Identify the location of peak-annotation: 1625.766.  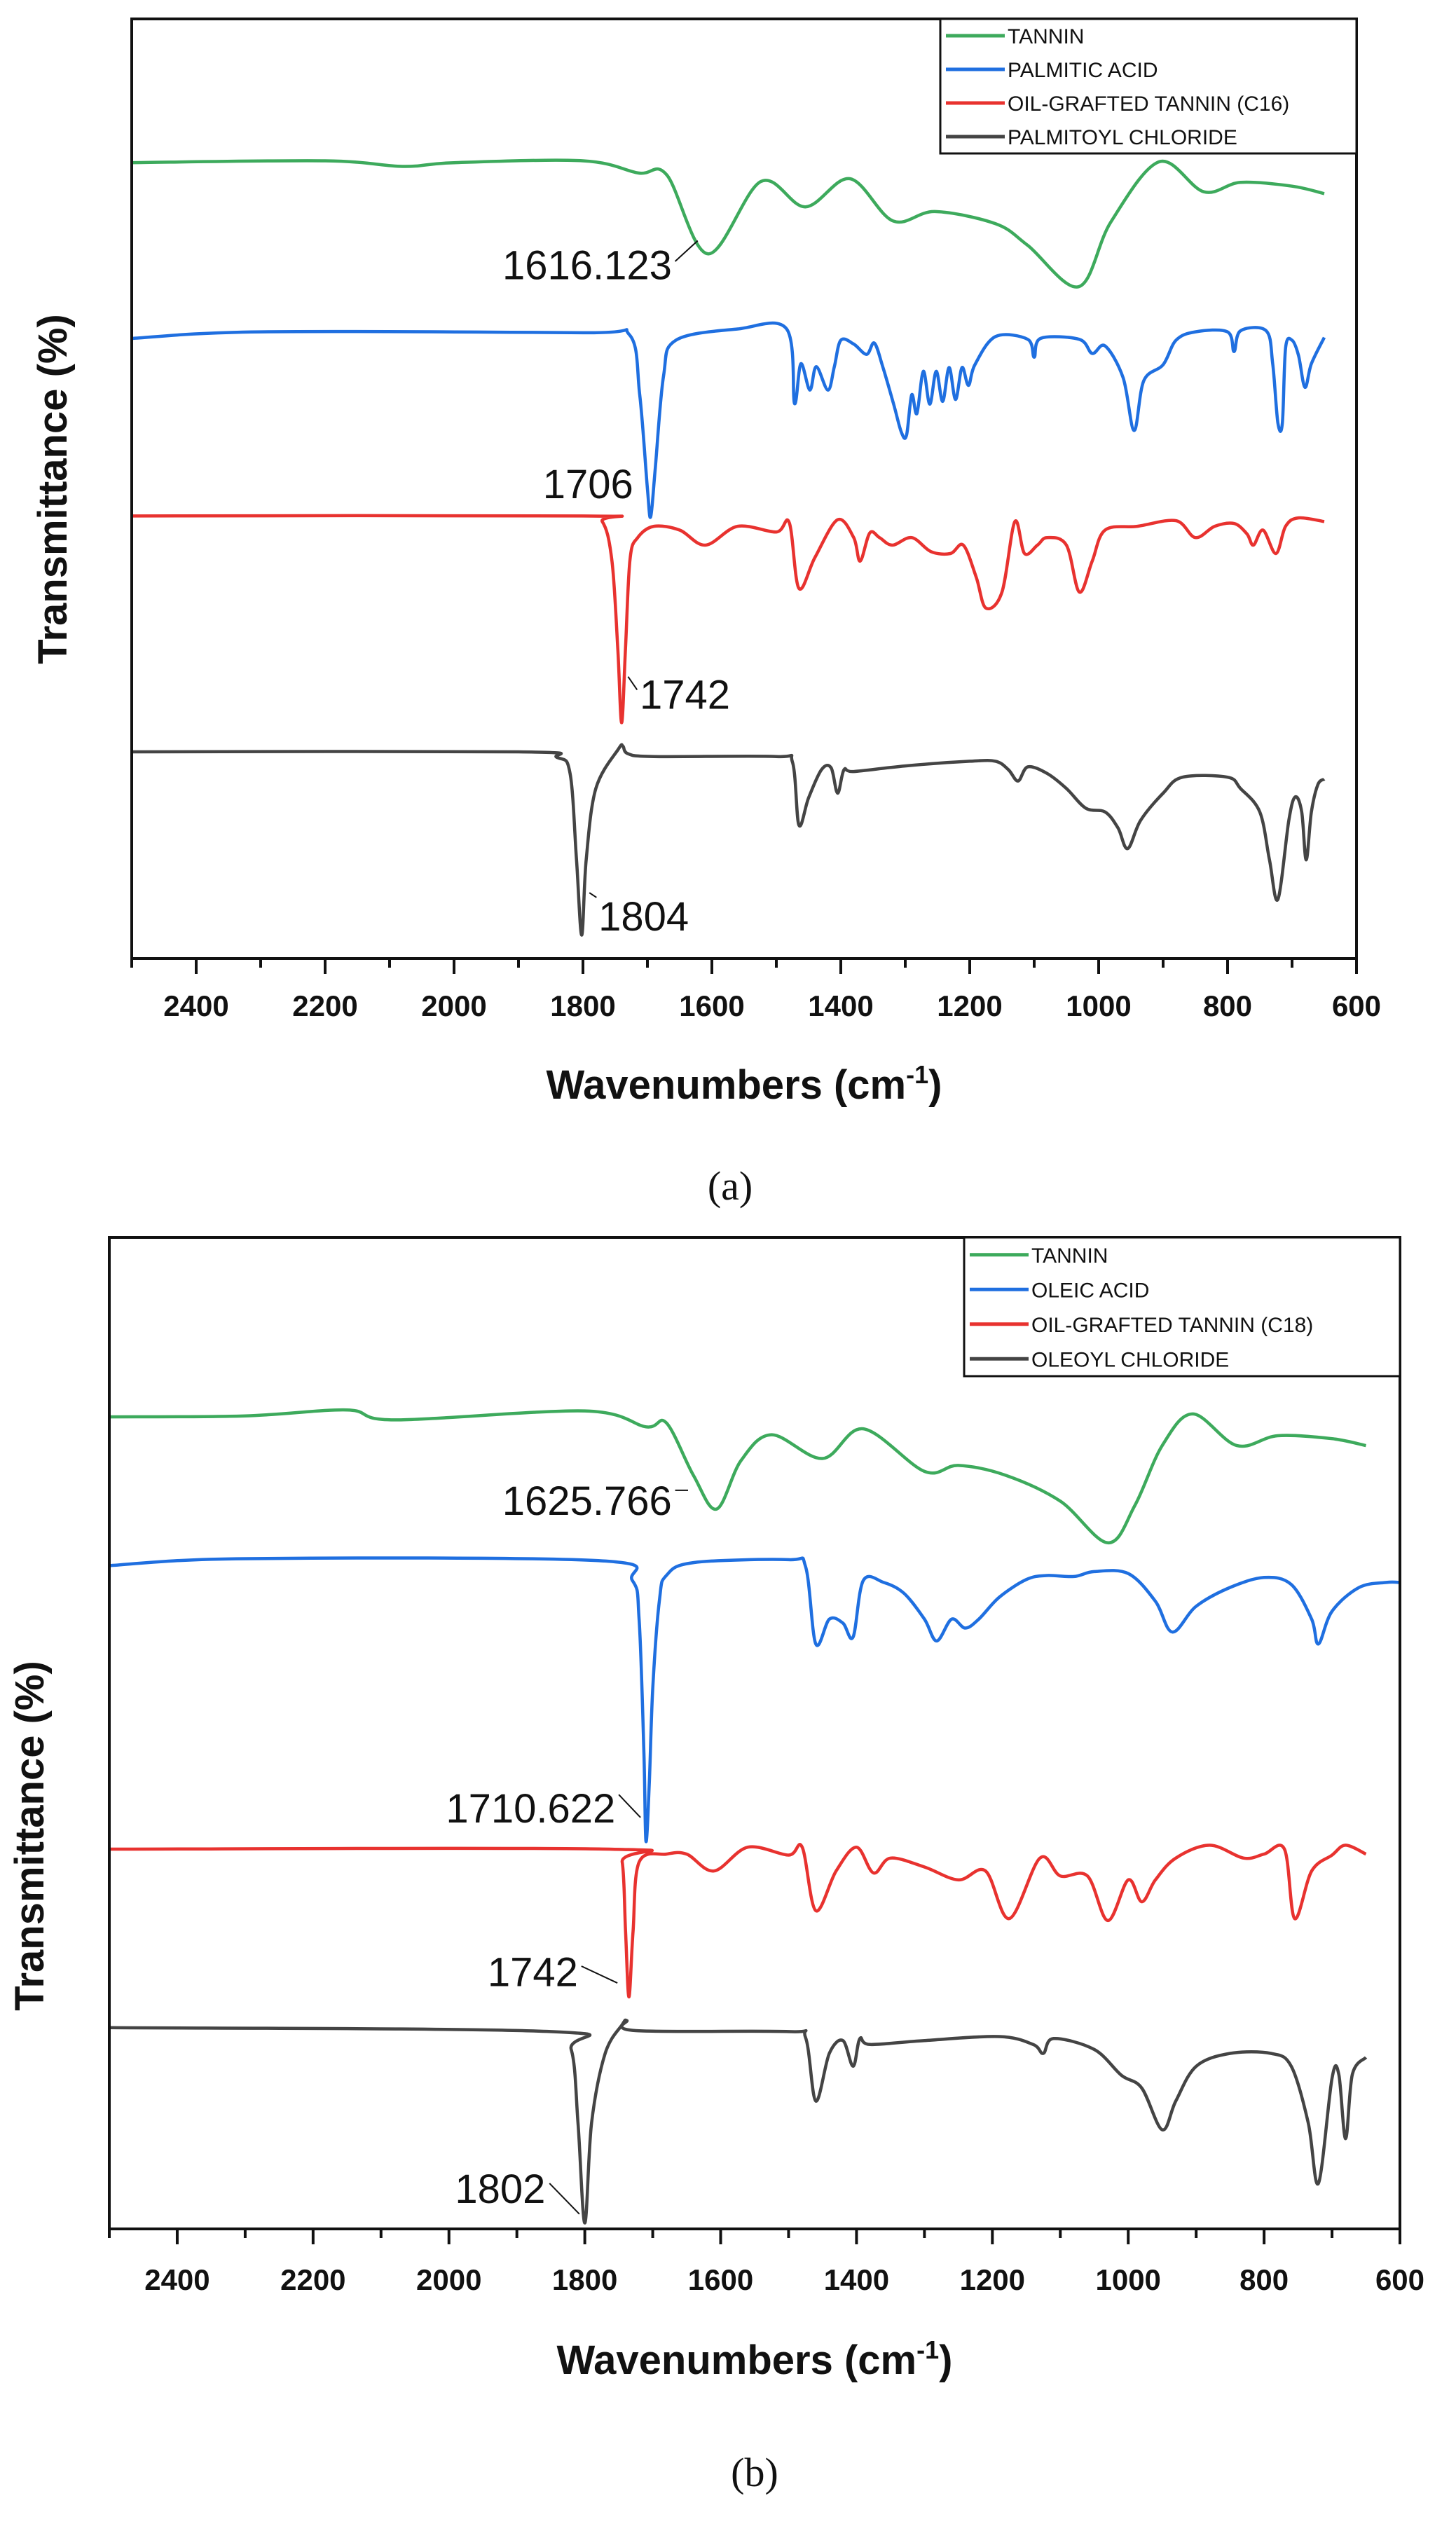
(587, 1501).